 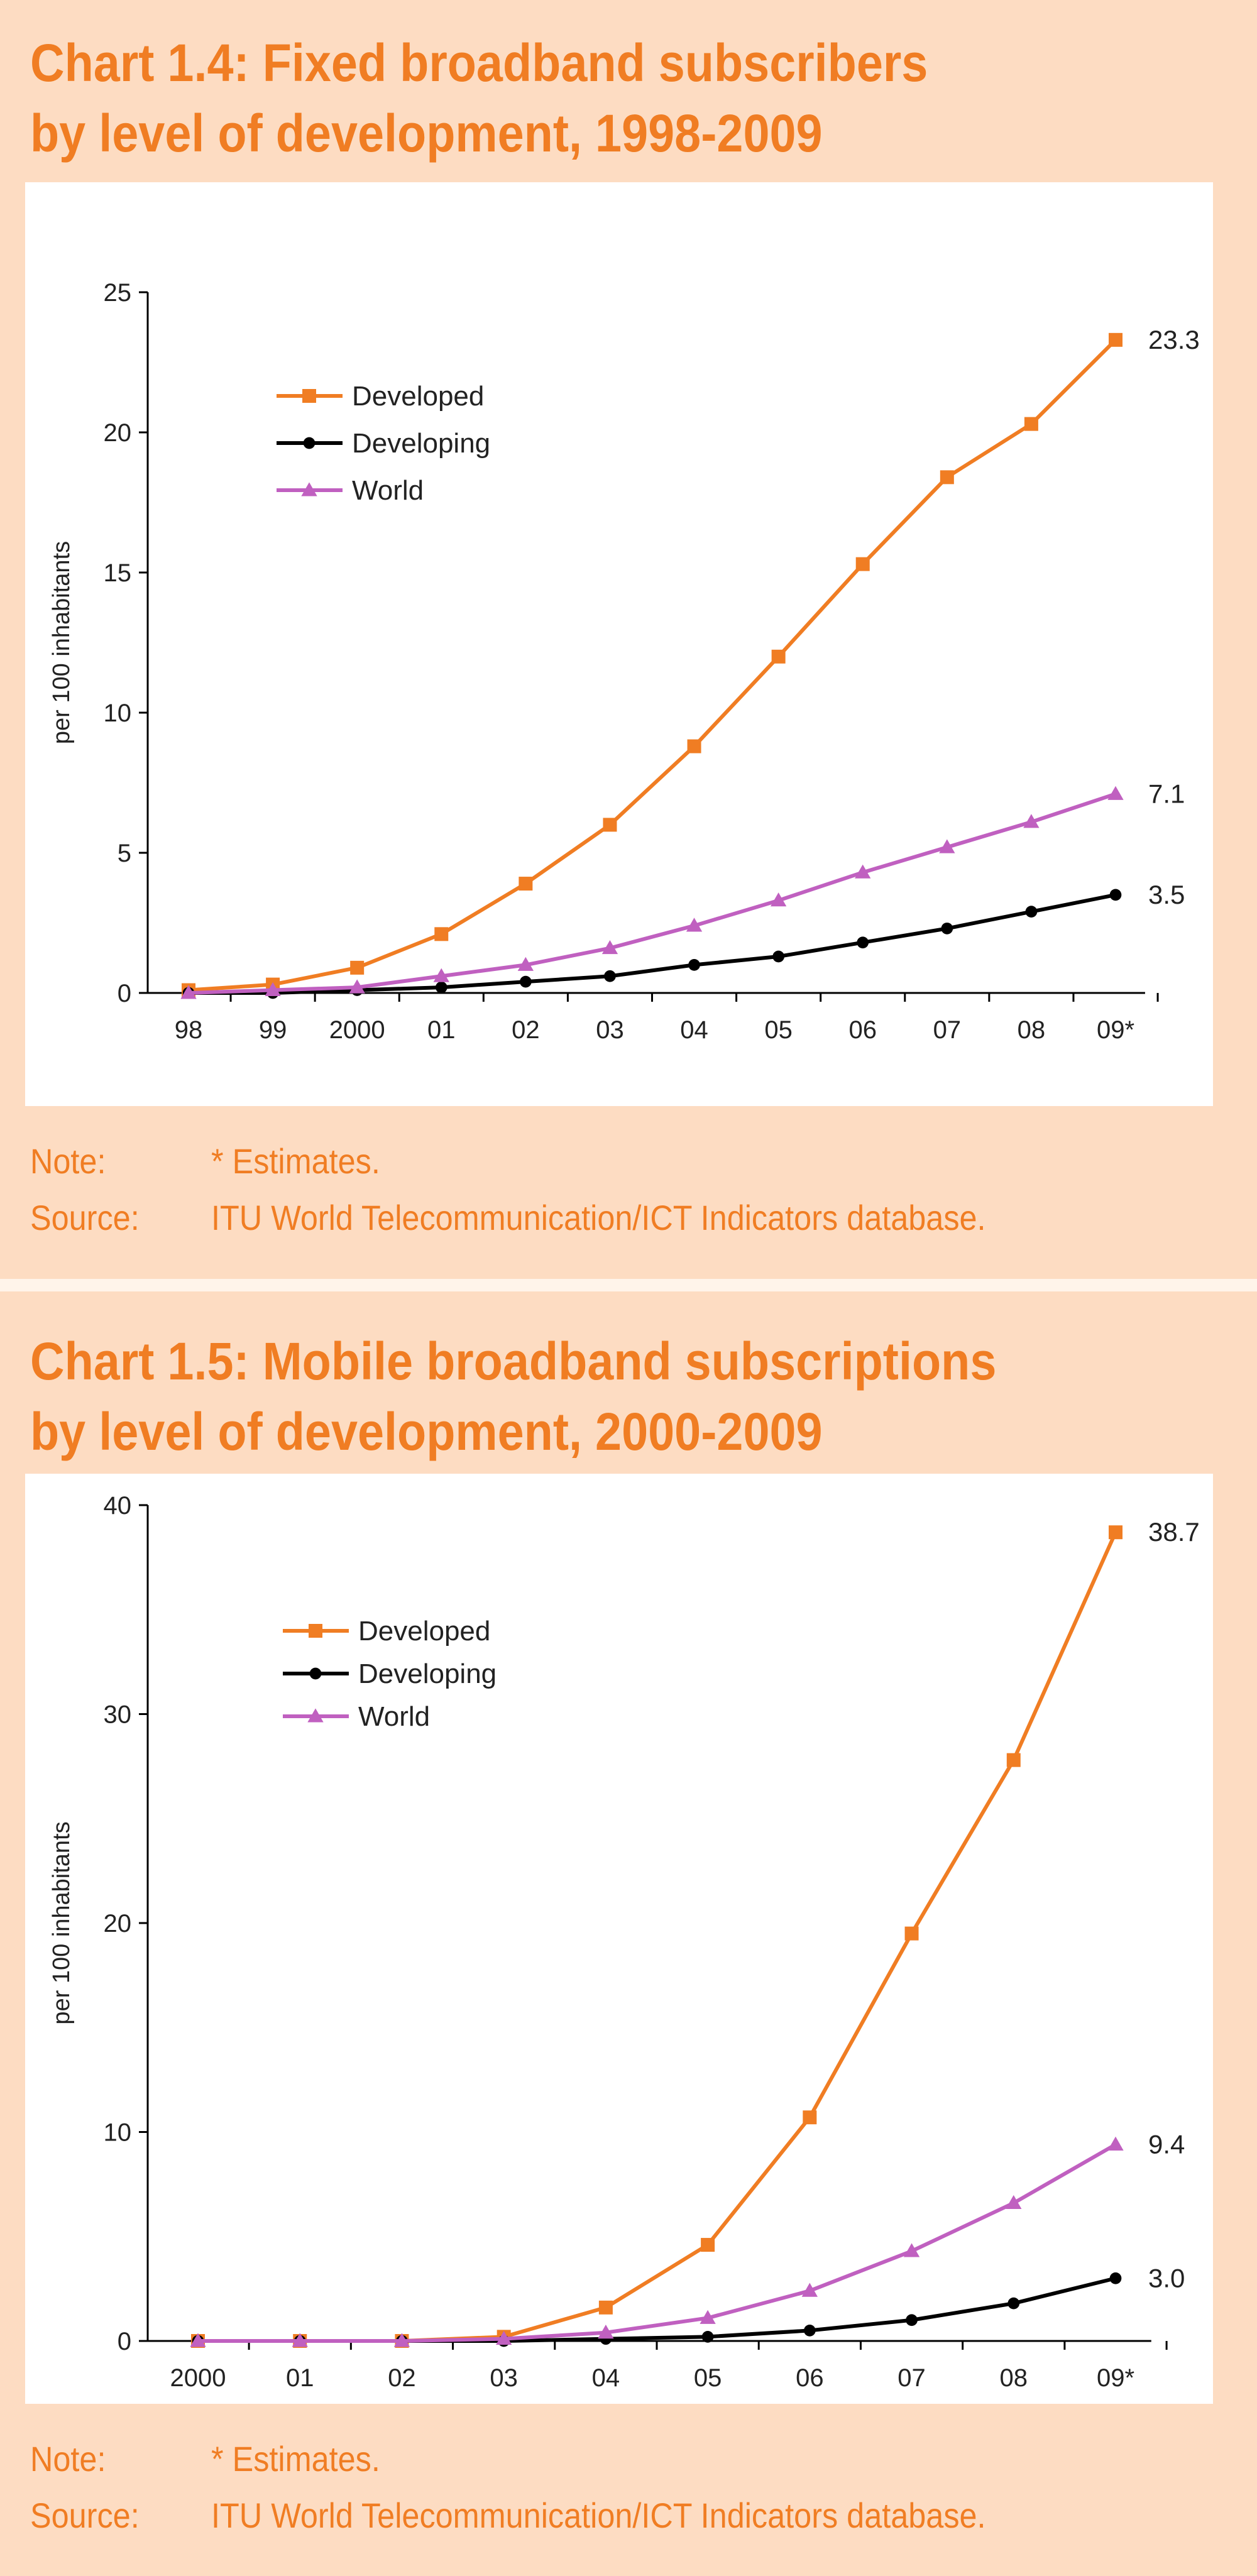 What do you see at coordinates (309, 396) in the screenshot?
I see `legend-marker-developed` at bounding box center [309, 396].